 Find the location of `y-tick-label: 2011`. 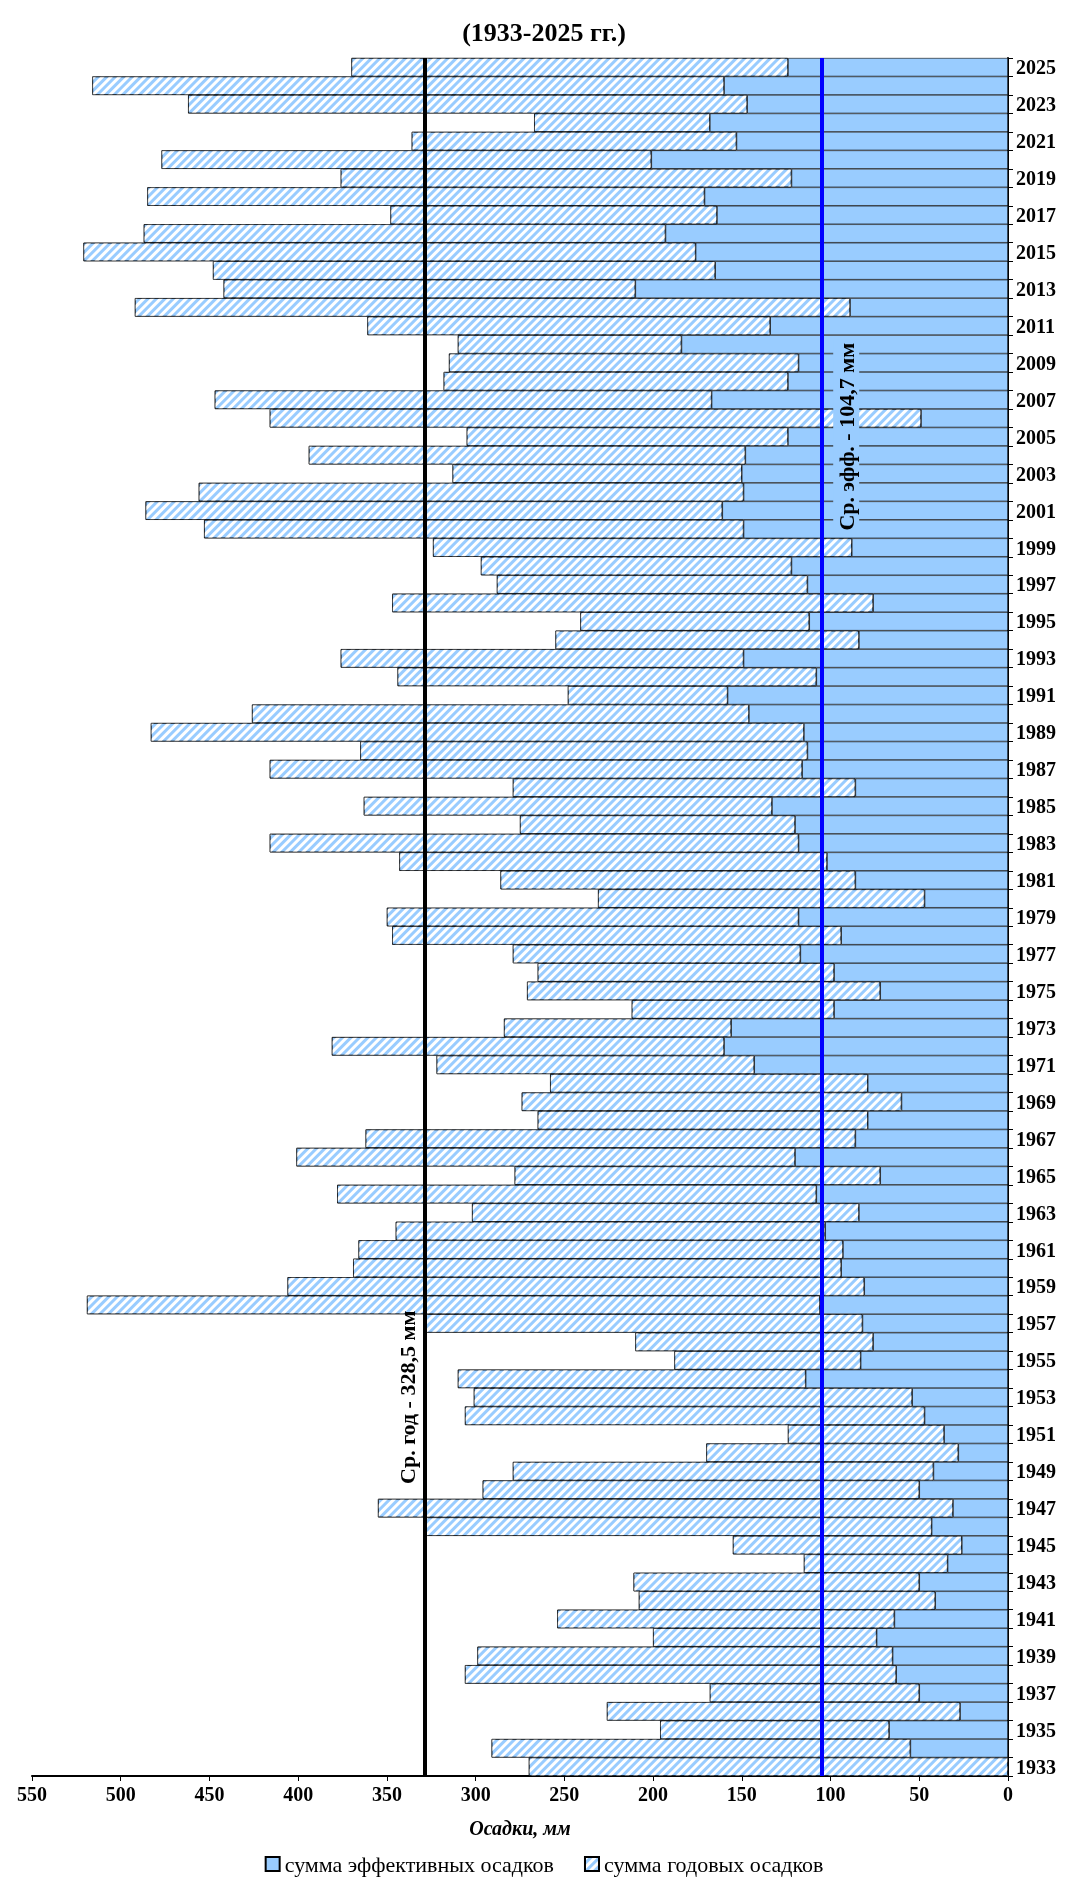

y-tick-label: 2011 is located at coordinates (1035, 325).